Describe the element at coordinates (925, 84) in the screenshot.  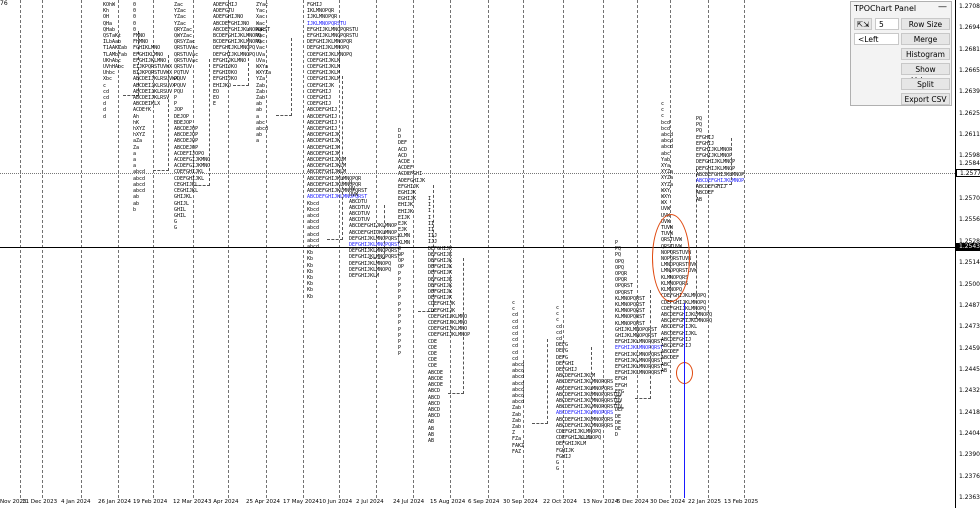
I see `split-button: Split` at that location.